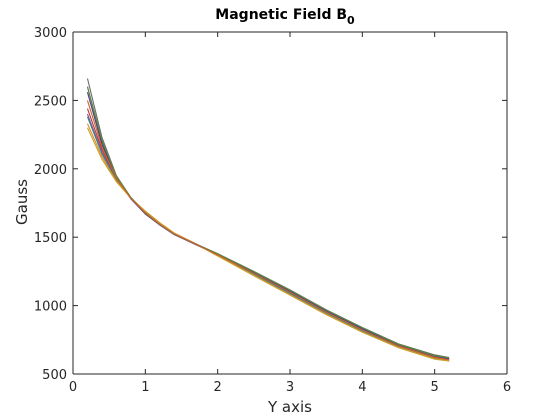 The image size is (560, 420). Describe the element at coordinates (351, 20) in the screenshot. I see `chart-title-subscript: 0` at that location.